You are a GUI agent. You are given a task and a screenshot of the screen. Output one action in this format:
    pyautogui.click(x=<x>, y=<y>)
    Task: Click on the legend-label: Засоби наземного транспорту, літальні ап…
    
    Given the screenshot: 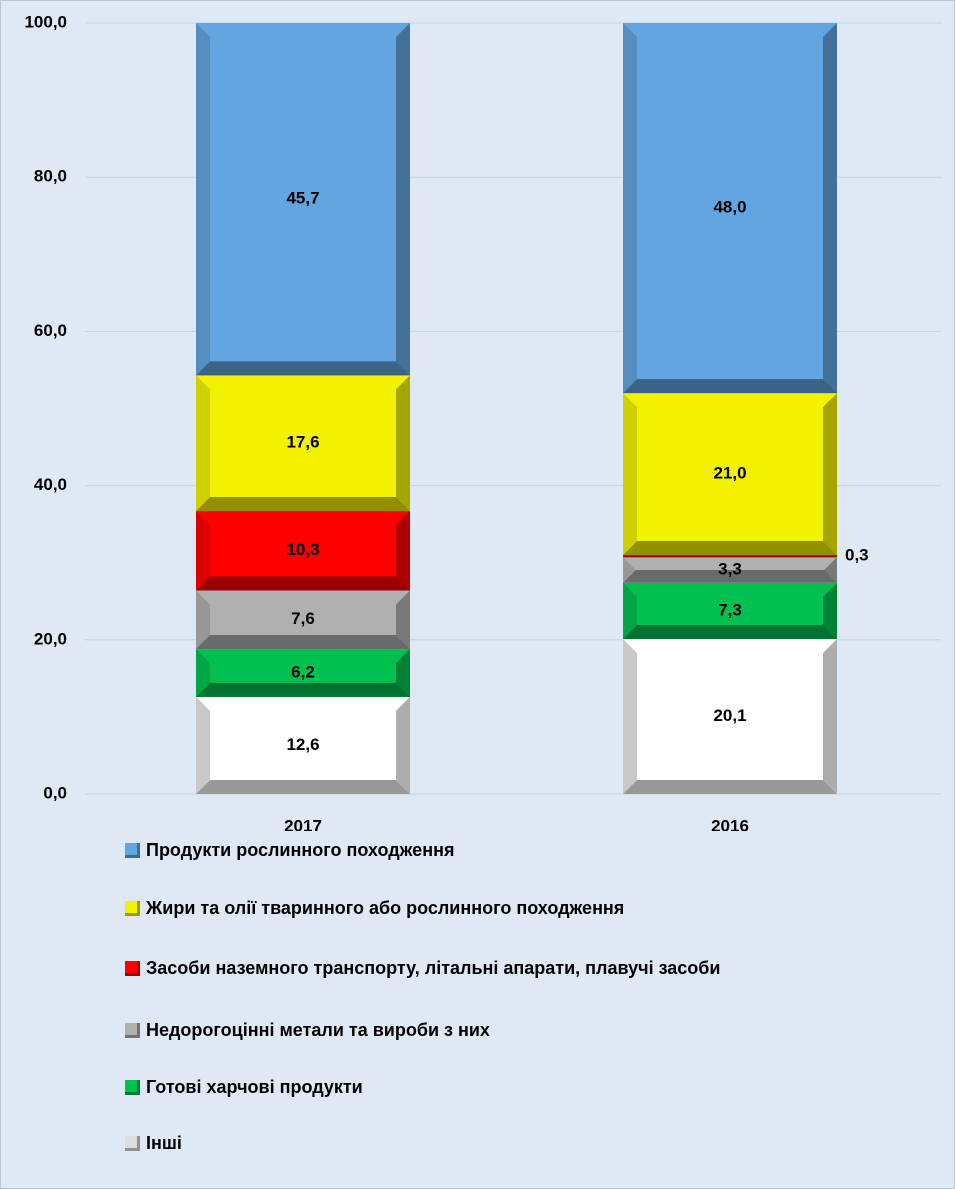 What is the action you would take?
    pyautogui.click(x=433, y=968)
    